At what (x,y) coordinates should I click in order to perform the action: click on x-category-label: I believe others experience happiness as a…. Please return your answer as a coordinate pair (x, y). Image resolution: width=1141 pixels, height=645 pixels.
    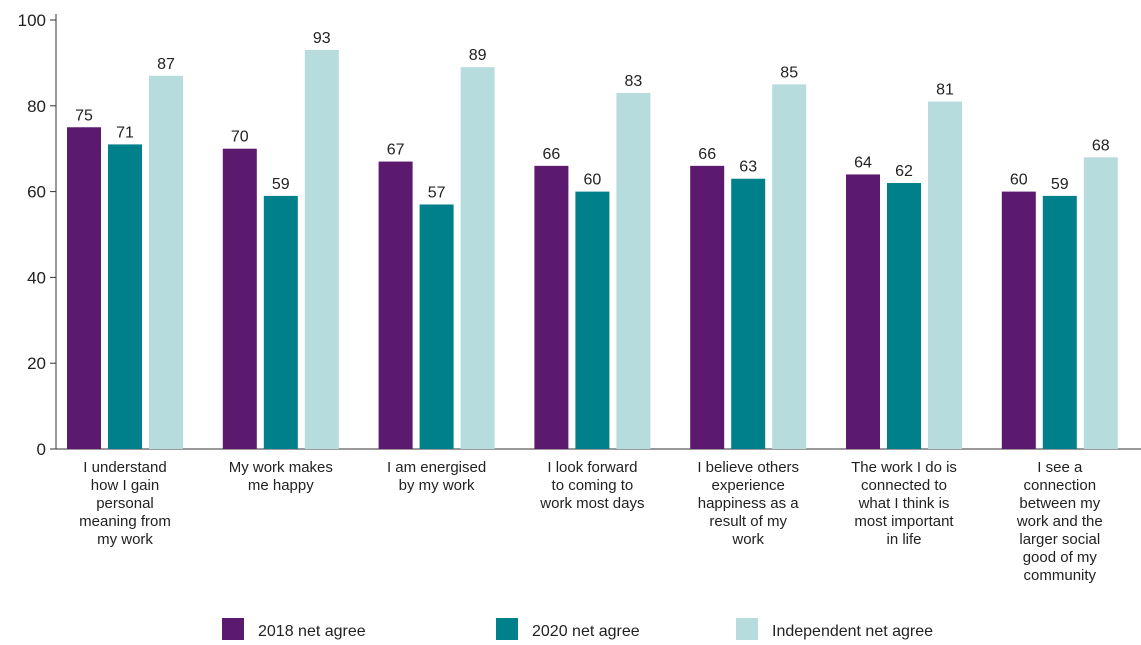
    Looking at the image, I should click on (748, 503).